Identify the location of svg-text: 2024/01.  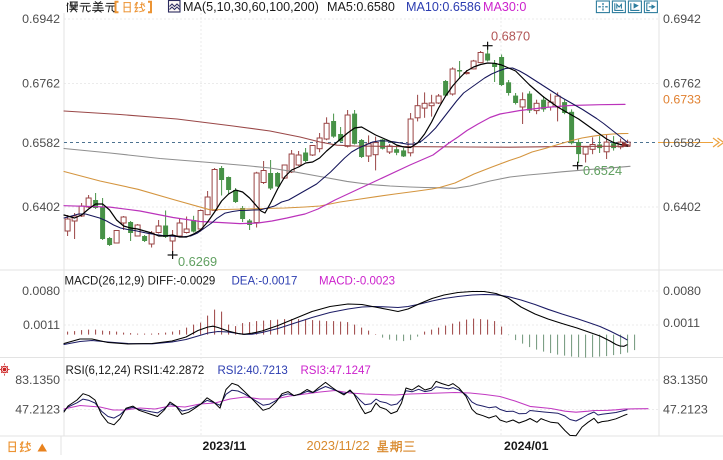
(526, 446).